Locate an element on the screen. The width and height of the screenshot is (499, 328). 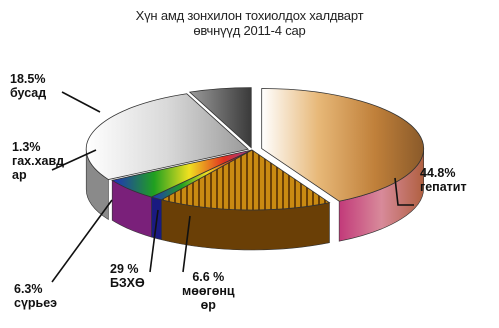
slice-label-other-pct: 18.5% is located at coordinates (28, 79).